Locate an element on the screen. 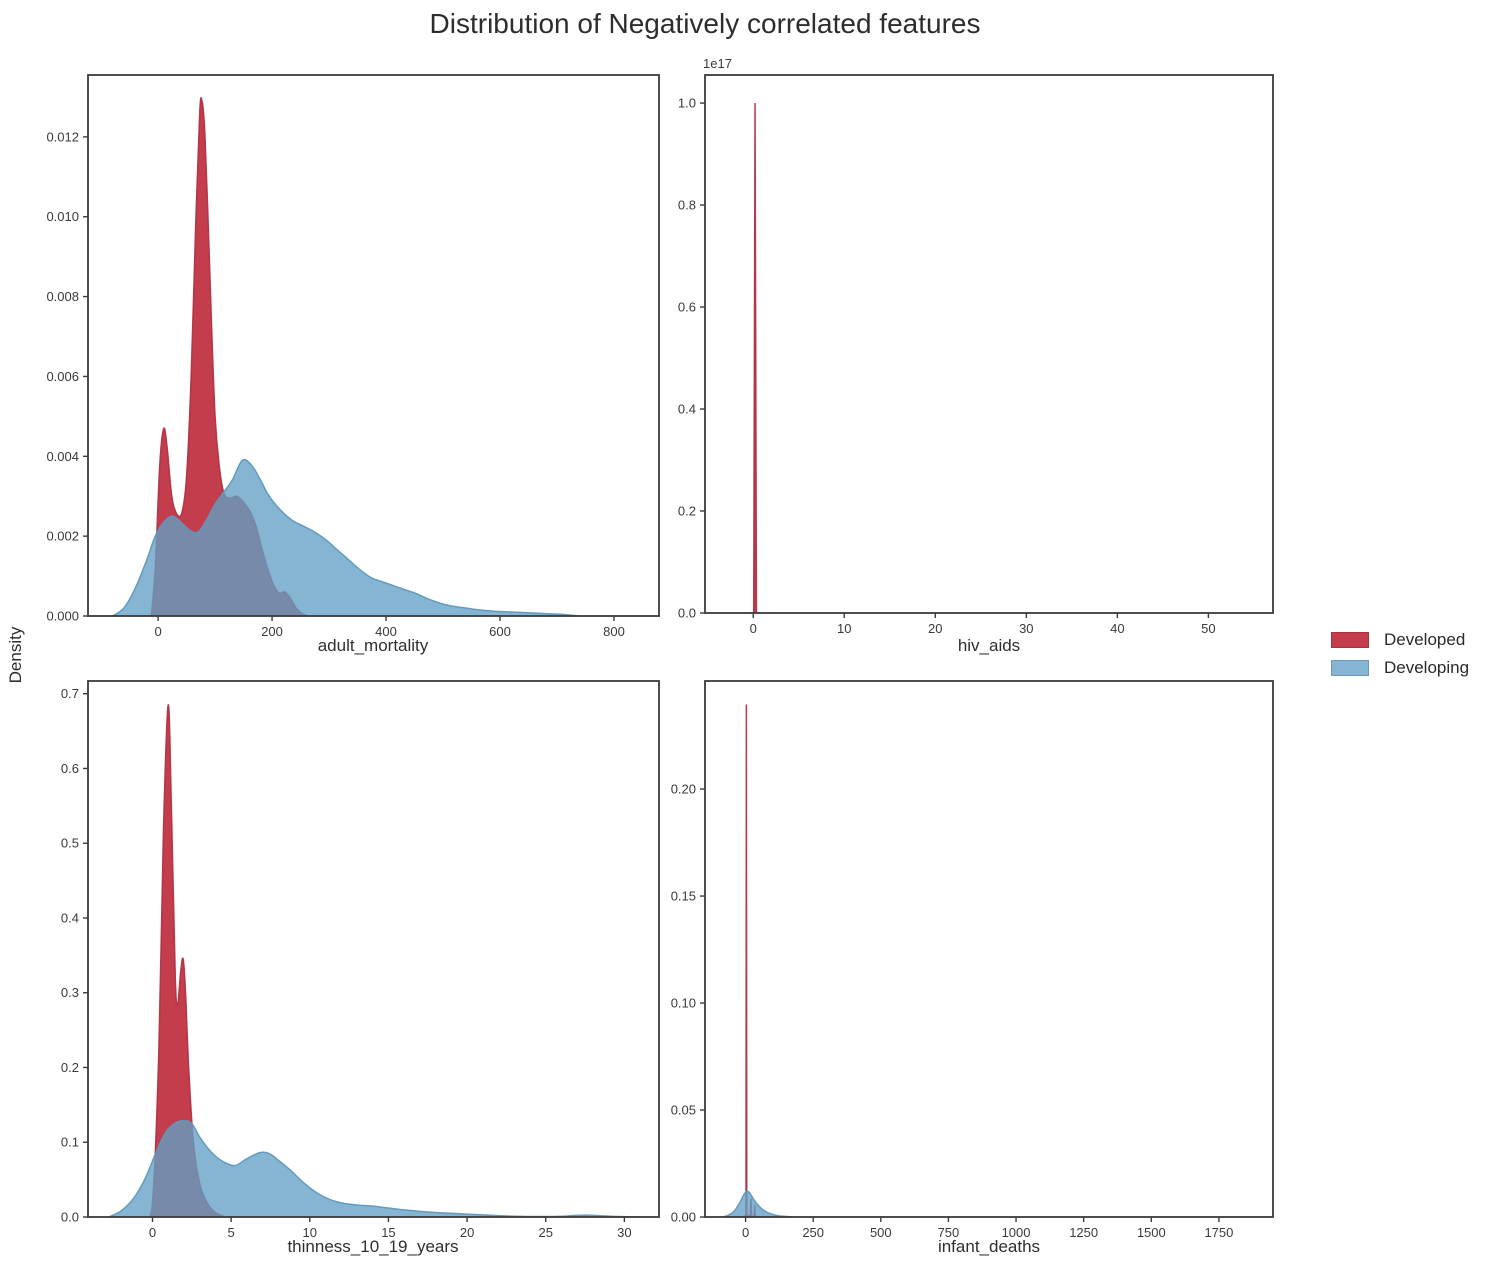 This screenshot has width=1494, height=1270. y-tick-label: 0.004 is located at coordinates (62, 456).